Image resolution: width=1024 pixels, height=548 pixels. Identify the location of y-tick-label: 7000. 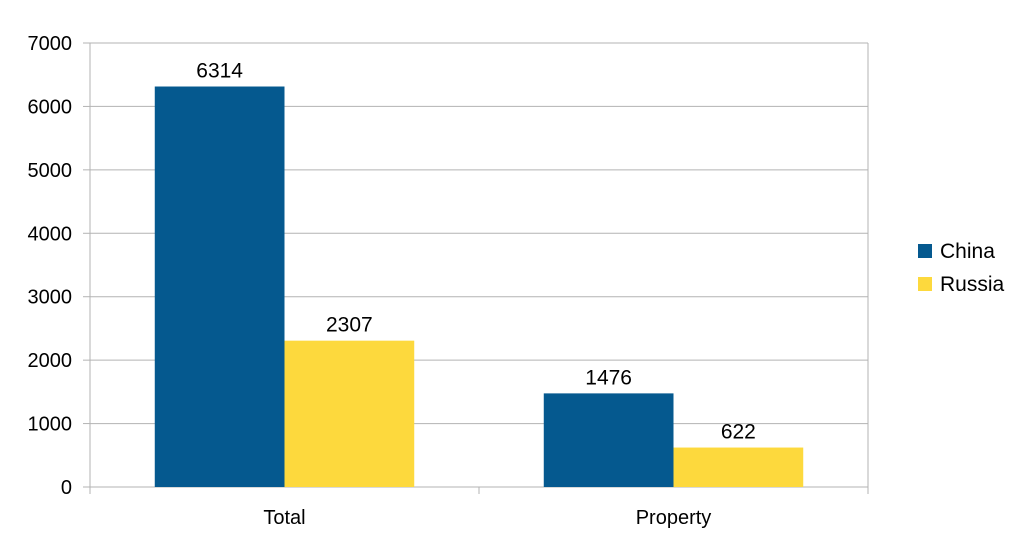
(50, 44).